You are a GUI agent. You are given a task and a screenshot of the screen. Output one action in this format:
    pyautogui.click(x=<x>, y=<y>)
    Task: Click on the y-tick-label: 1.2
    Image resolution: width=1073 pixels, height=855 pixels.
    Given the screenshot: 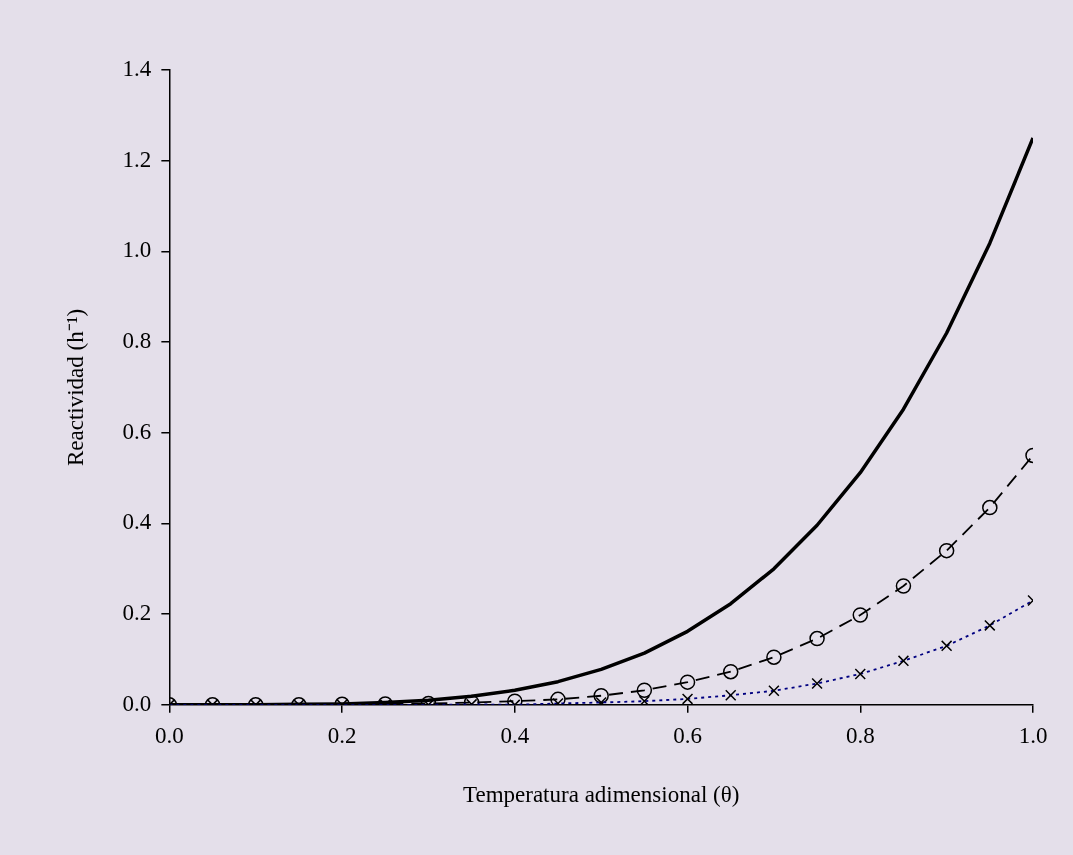 What is the action you would take?
    pyautogui.click(x=137, y=159)
    